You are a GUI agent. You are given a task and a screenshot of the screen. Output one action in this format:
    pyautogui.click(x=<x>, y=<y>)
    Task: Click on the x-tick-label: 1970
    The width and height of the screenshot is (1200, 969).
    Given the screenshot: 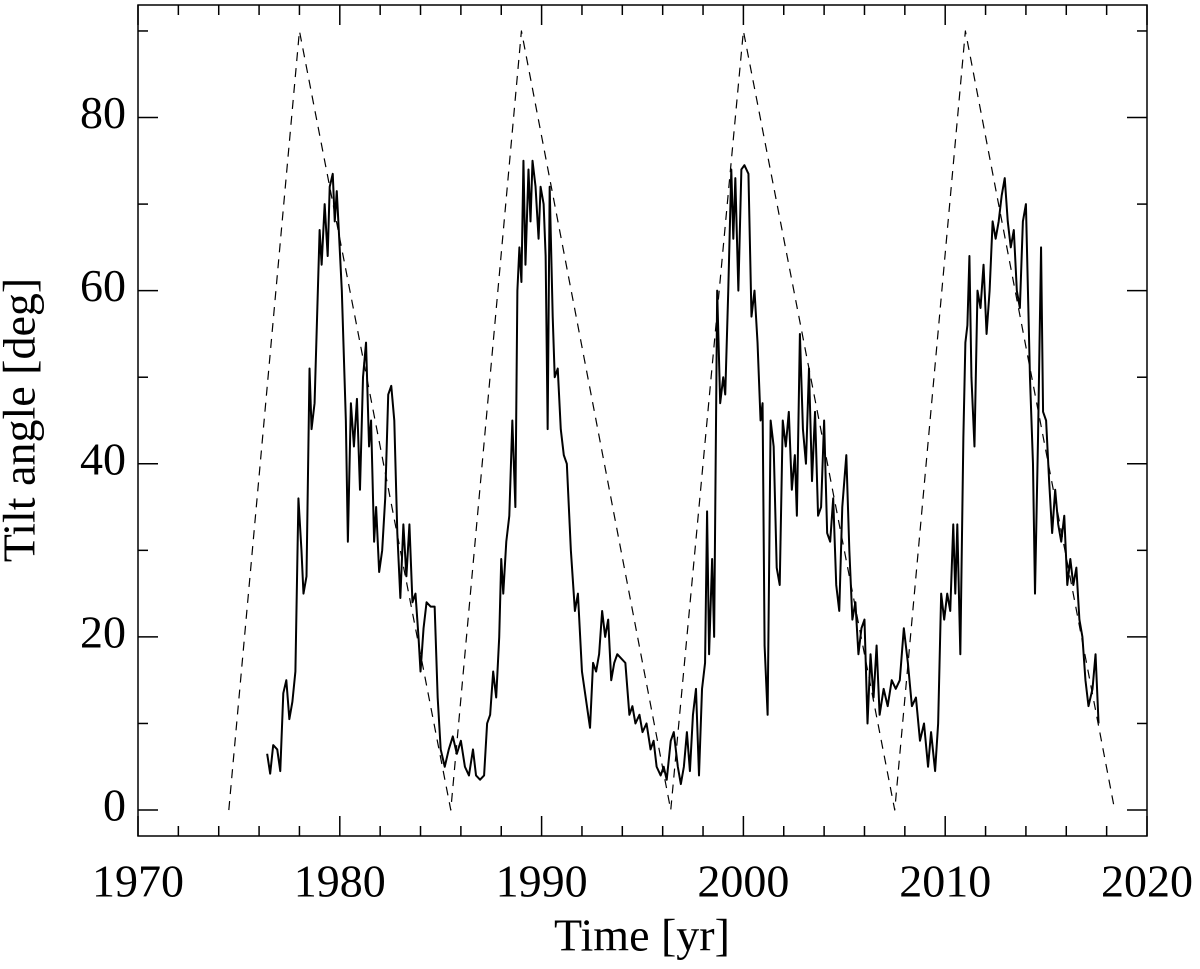 What is the action you would take?
    pyautogui.click(x=138, y=881)
    